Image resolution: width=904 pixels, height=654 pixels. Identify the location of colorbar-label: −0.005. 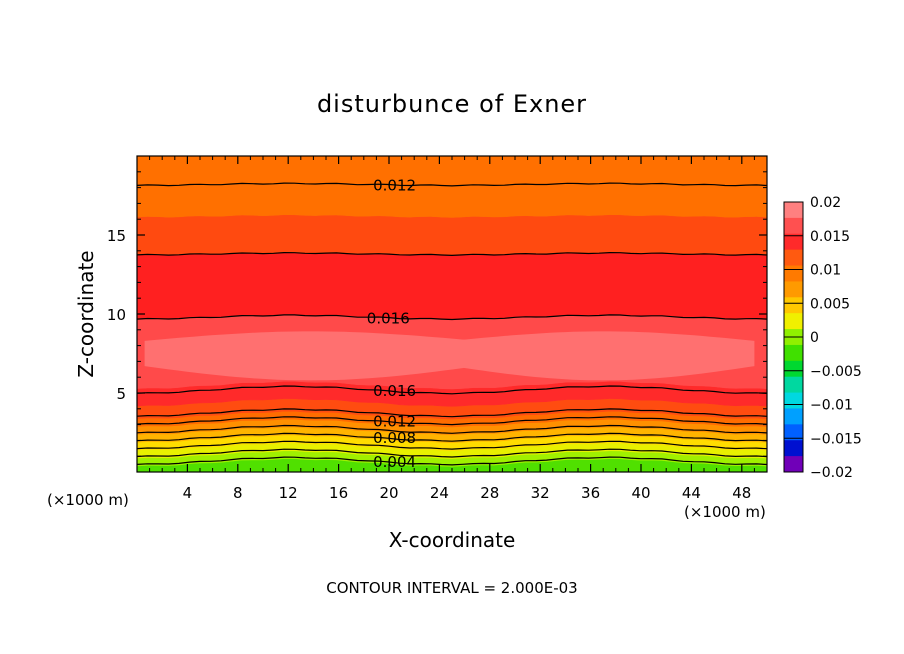
(836, 372).